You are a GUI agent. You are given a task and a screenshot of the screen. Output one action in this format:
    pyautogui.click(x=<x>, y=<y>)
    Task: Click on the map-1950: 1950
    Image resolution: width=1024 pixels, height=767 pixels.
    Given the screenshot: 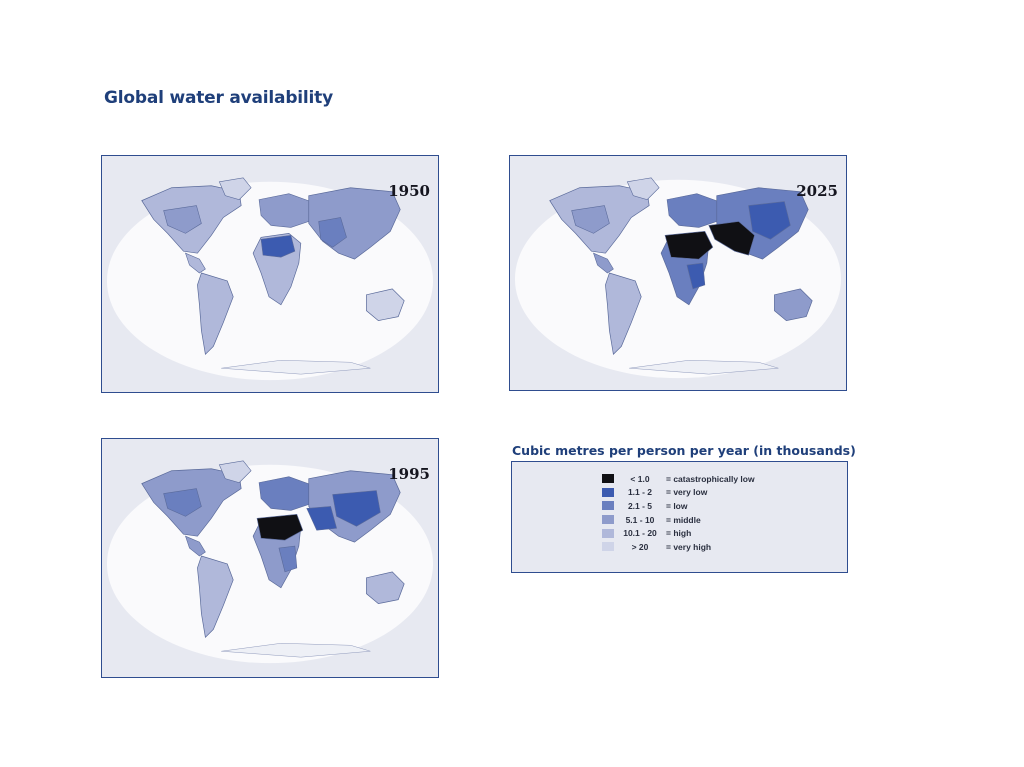 What is the action you would take?
    pyautogui.click(x=270, y=274)
    